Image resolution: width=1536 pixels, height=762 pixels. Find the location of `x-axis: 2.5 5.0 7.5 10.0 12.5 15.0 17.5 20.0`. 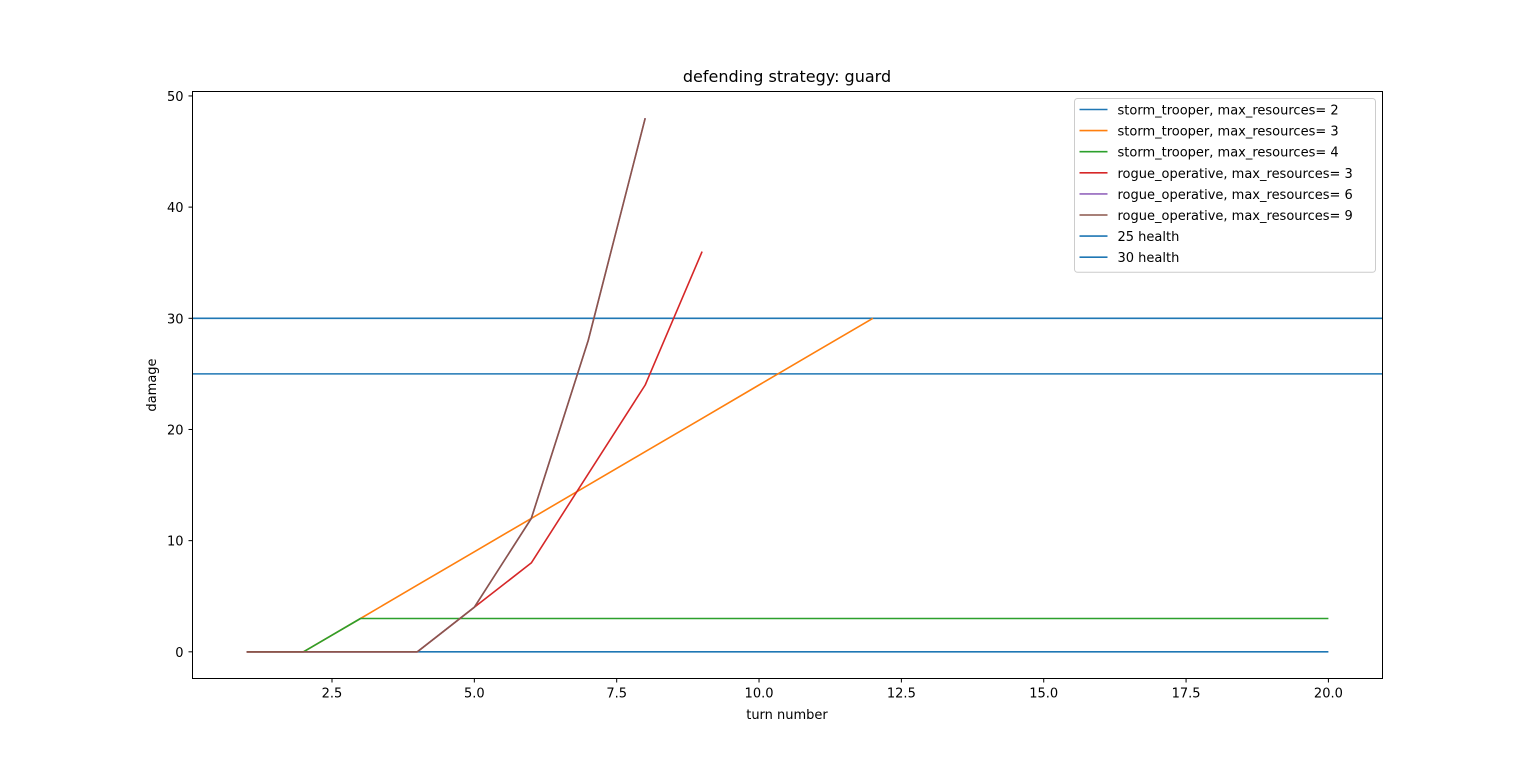

x-axis: 2.5 5.0 7.5 10.0 12.5 15.0 17.5 20.0 is located at coordinates (832, 690).